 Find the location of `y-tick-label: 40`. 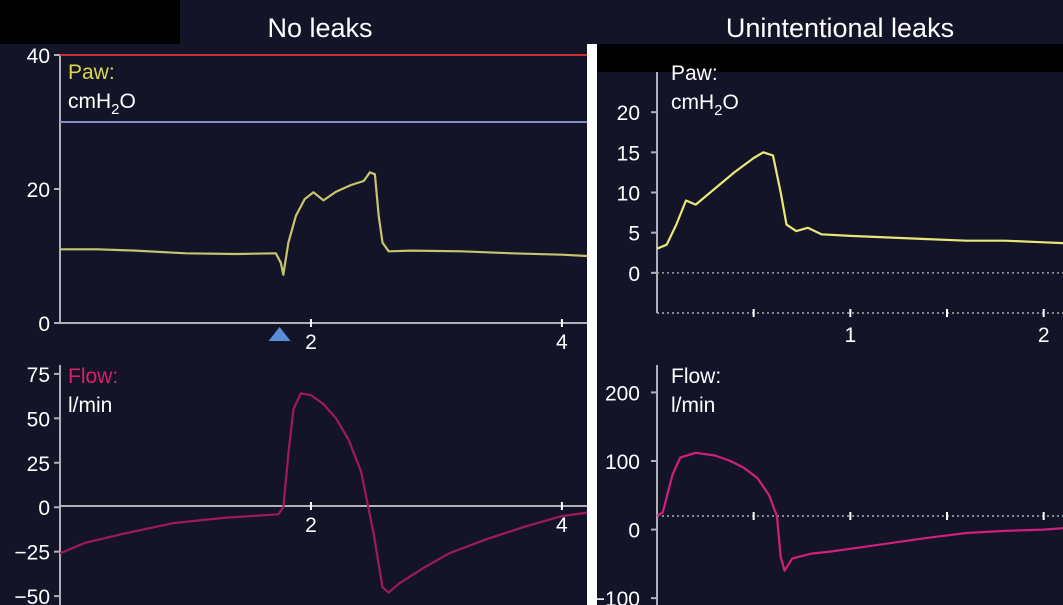

y-tick-label: 40 is located at coordinates (38, 56).